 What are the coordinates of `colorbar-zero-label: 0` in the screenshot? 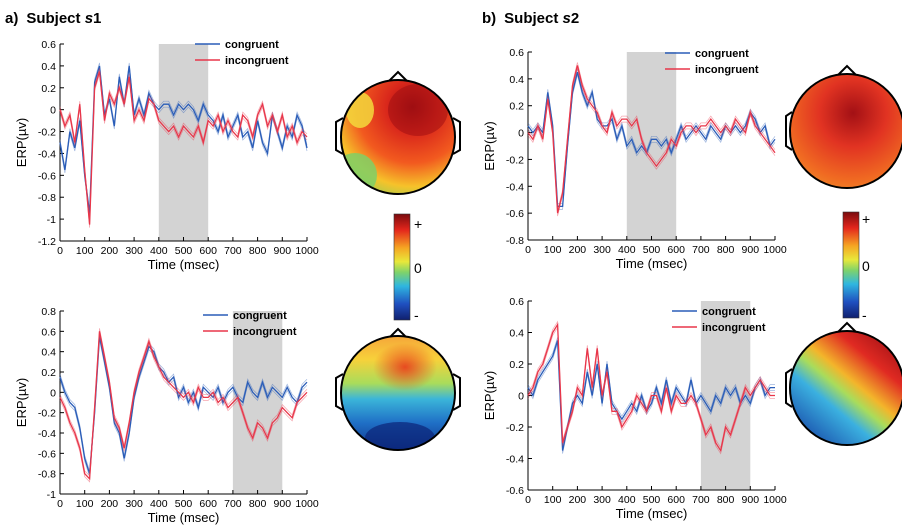 It's located at (418, 268).